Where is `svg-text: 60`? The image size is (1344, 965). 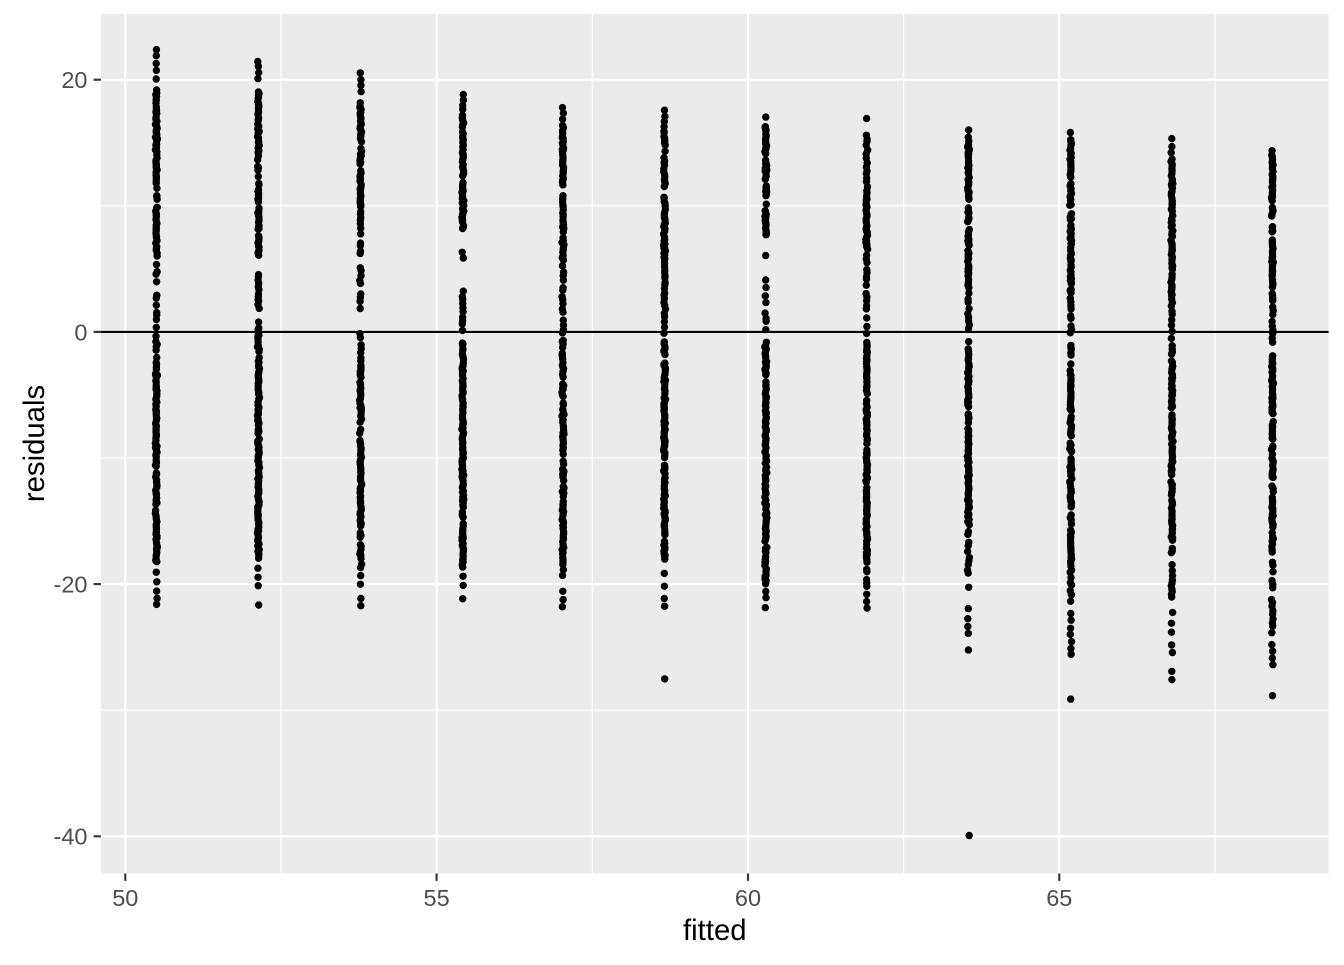
svg-text: 60 is located at coordinates (748, 898).